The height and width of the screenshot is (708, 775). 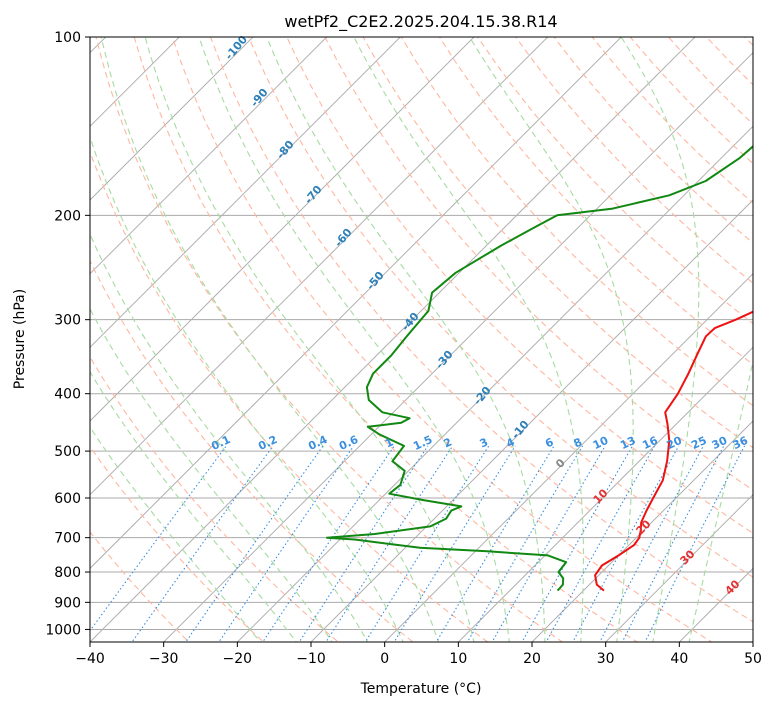 What do you see at coordinates (733, 587) in the screenshot?
I see `isotherm-label: 40` at bounding box center [733, 587].